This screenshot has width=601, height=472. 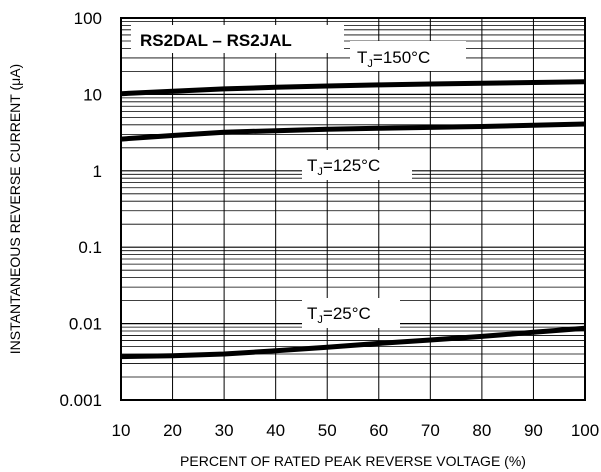 I want to click on y-tick-label: 10, so click(x=92, y=94).